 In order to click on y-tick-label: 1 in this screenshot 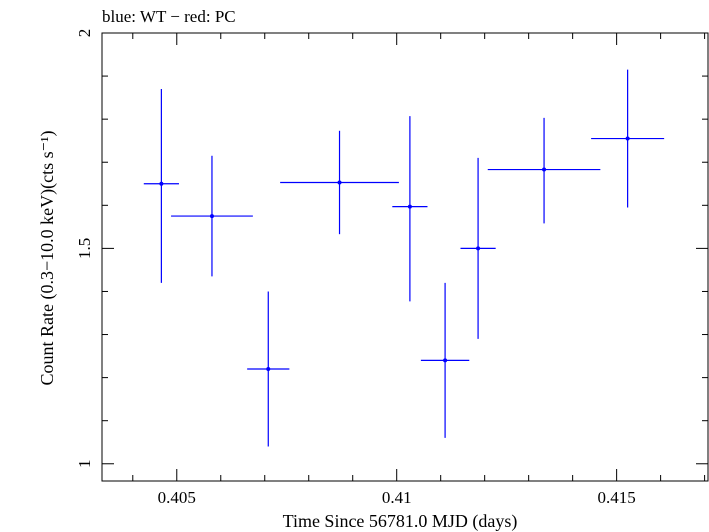, I will do `click(84, 464)`.